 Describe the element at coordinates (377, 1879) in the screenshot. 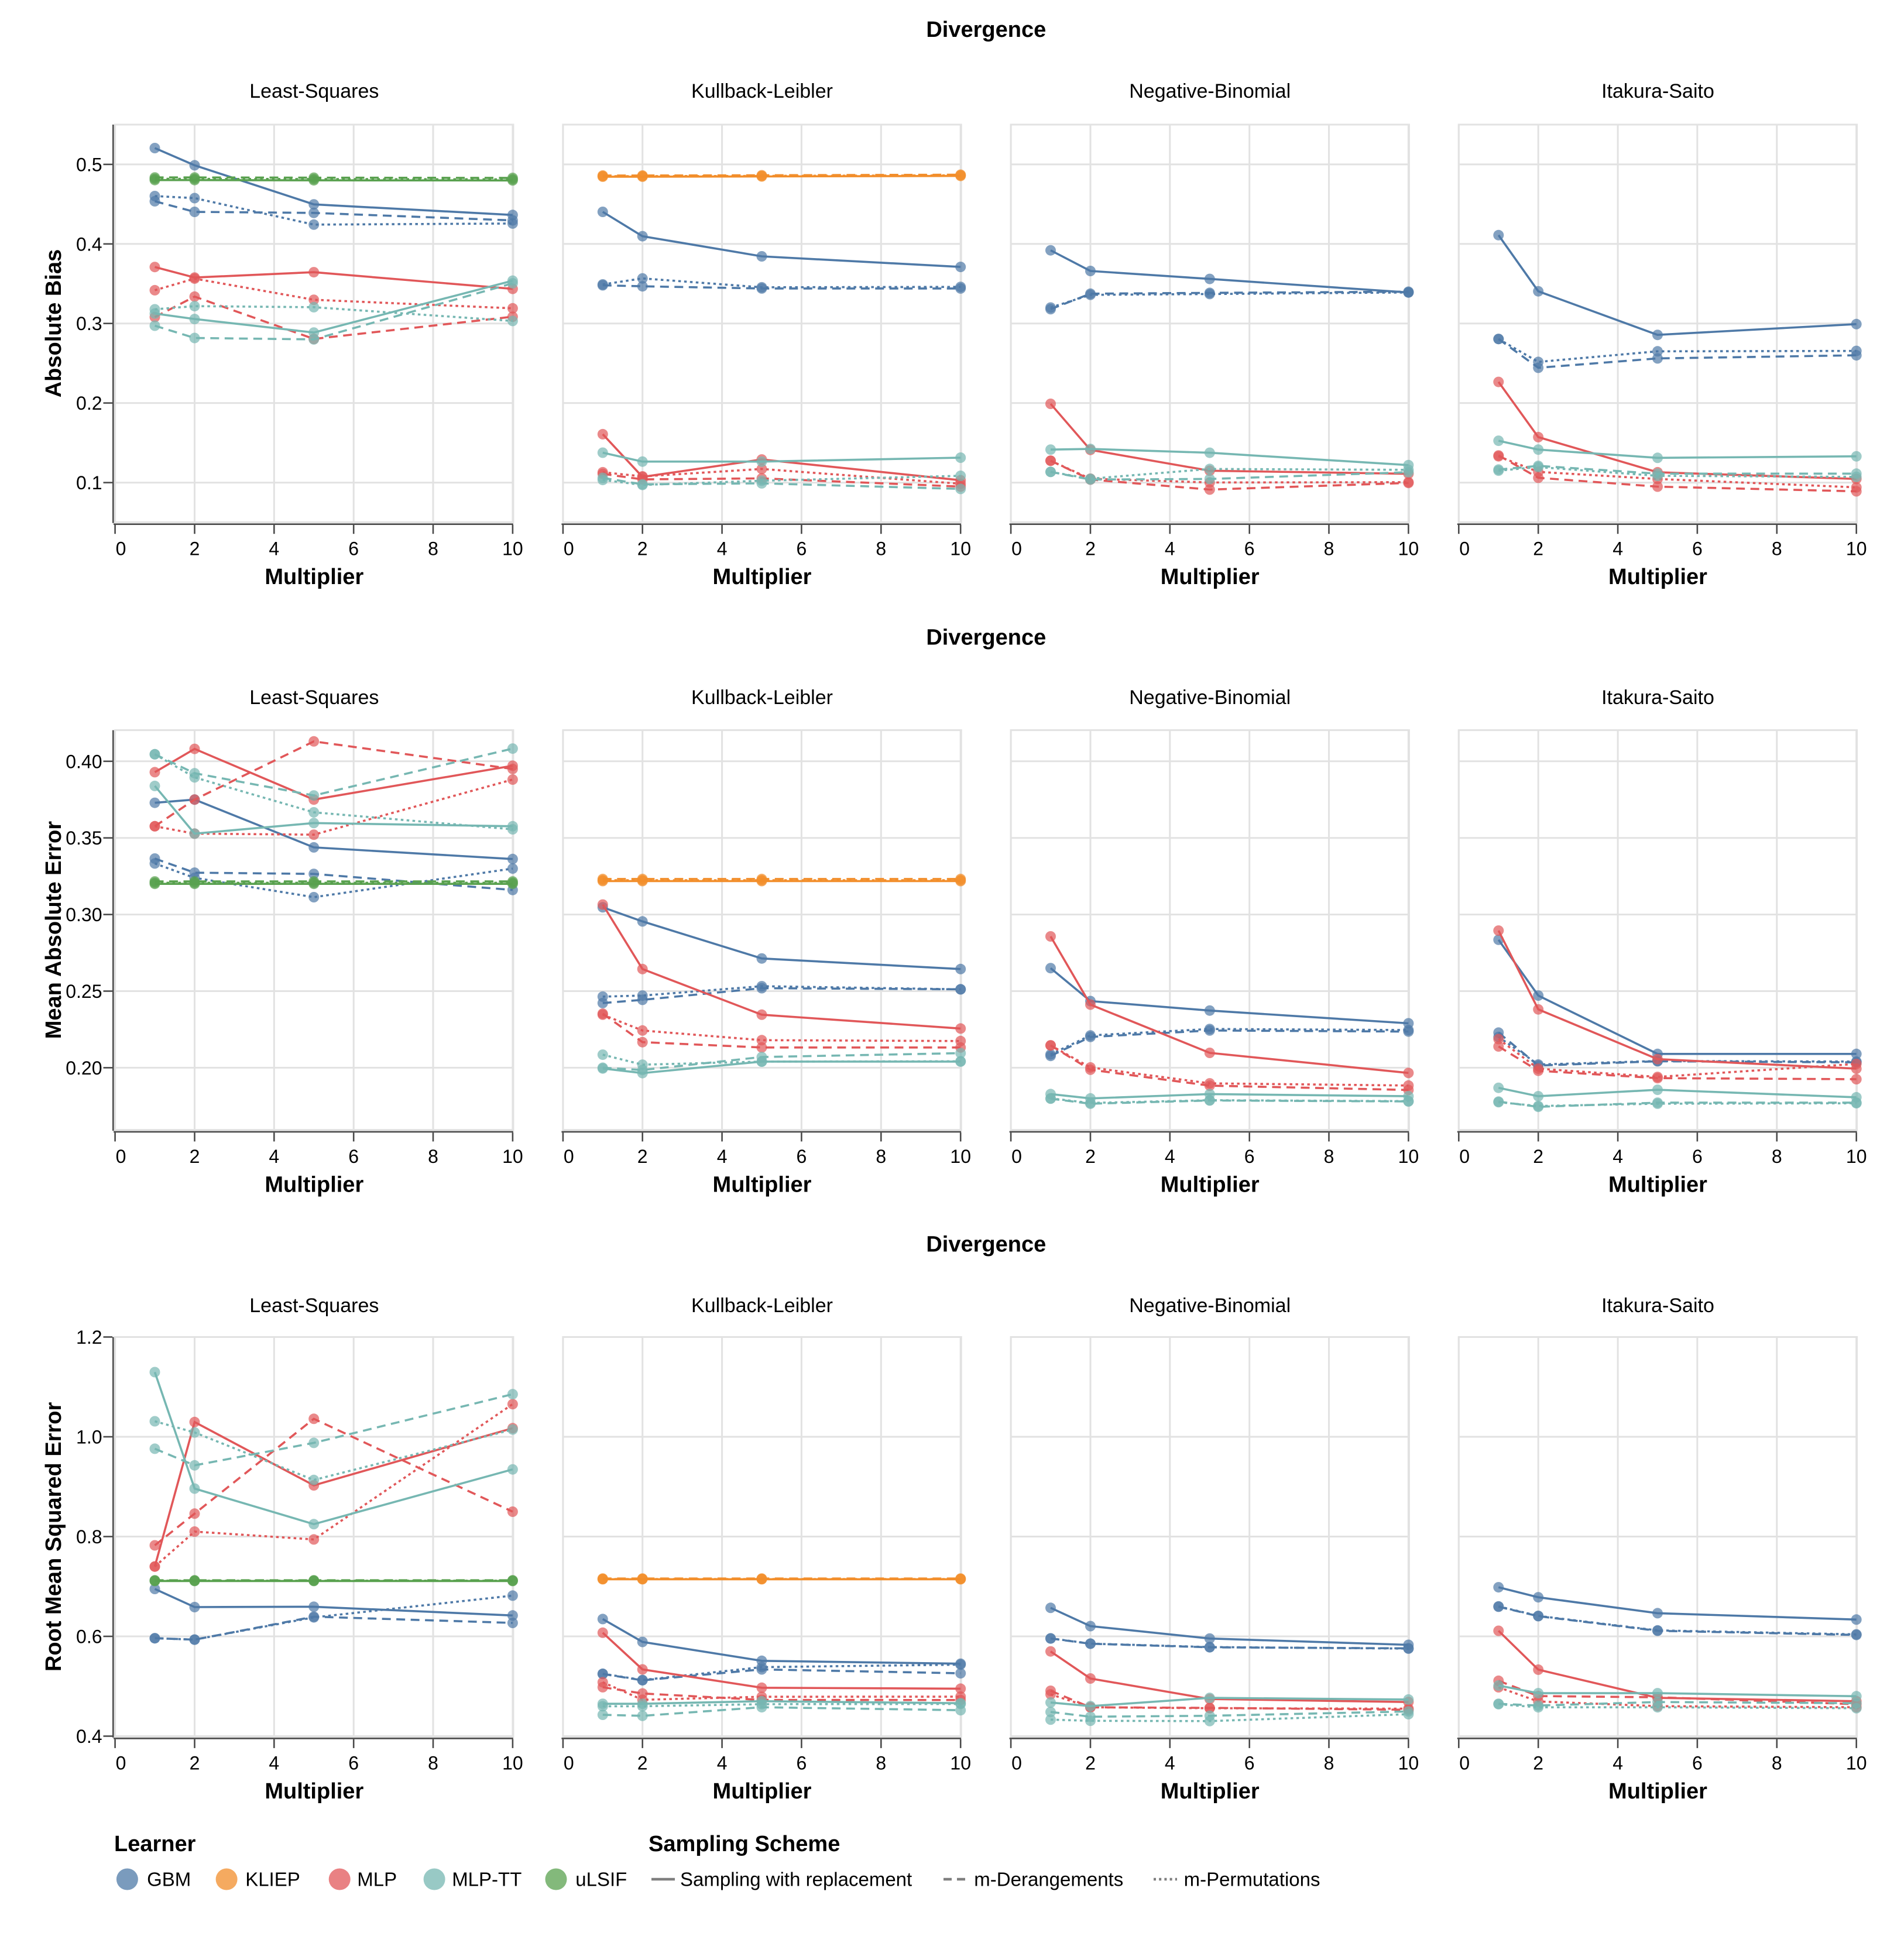

I see `svg-text: MLP` at that location.